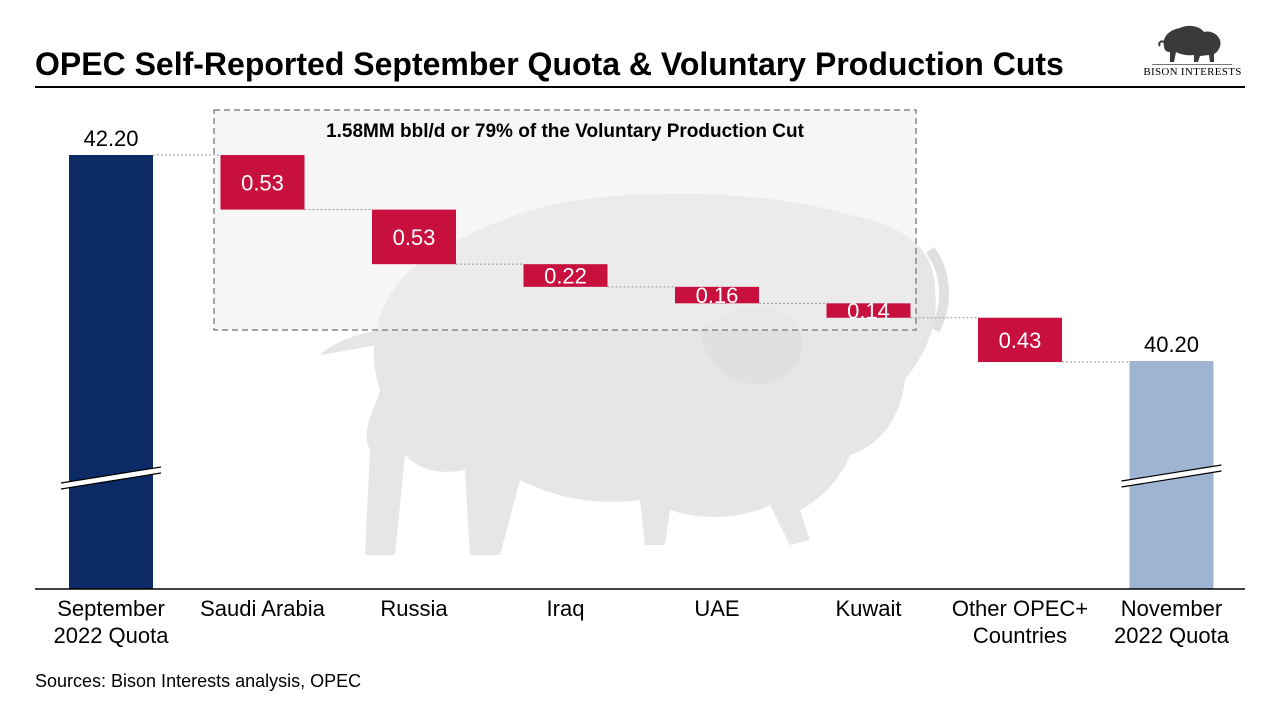 The width and height of the screenshot is (1280, 720). I want to click on logo, so click(1192, 51).